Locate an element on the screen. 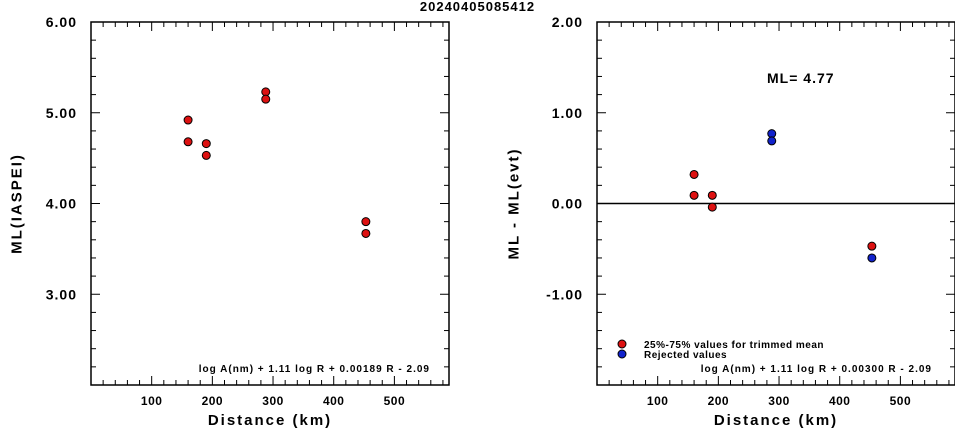 The image size is (955, 428). y-tick-label: 5.00 is located at coordinates (61, 113).